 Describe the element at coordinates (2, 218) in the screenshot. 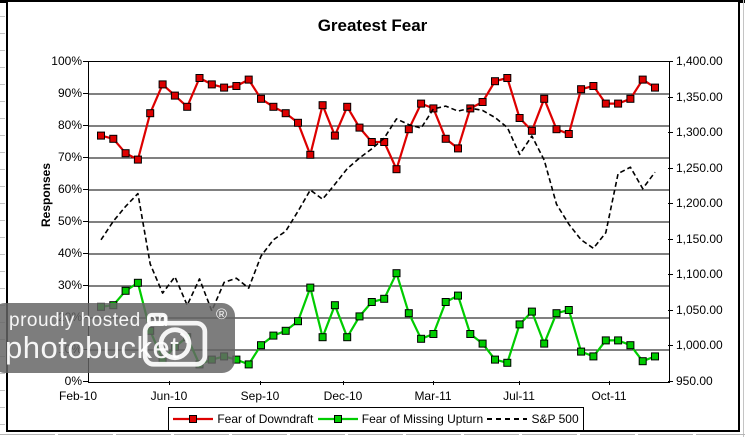

I see `spreadsheet-left-gridlines` at that location.